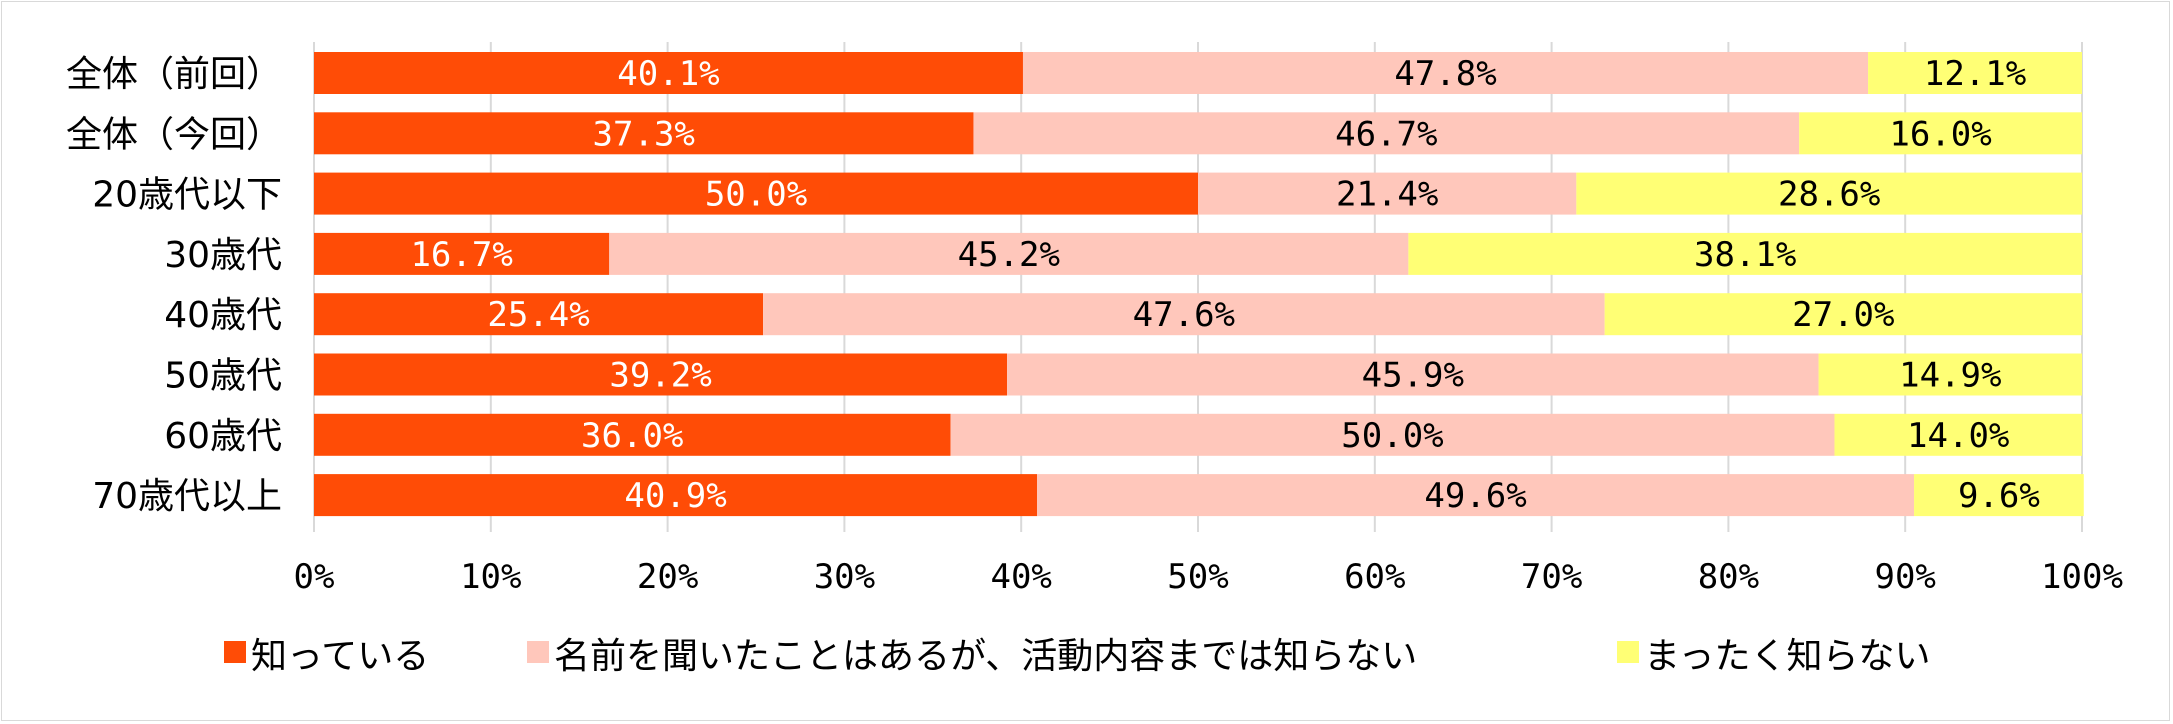  I want to click on x-tick-label: 20%, so click(667, 577).